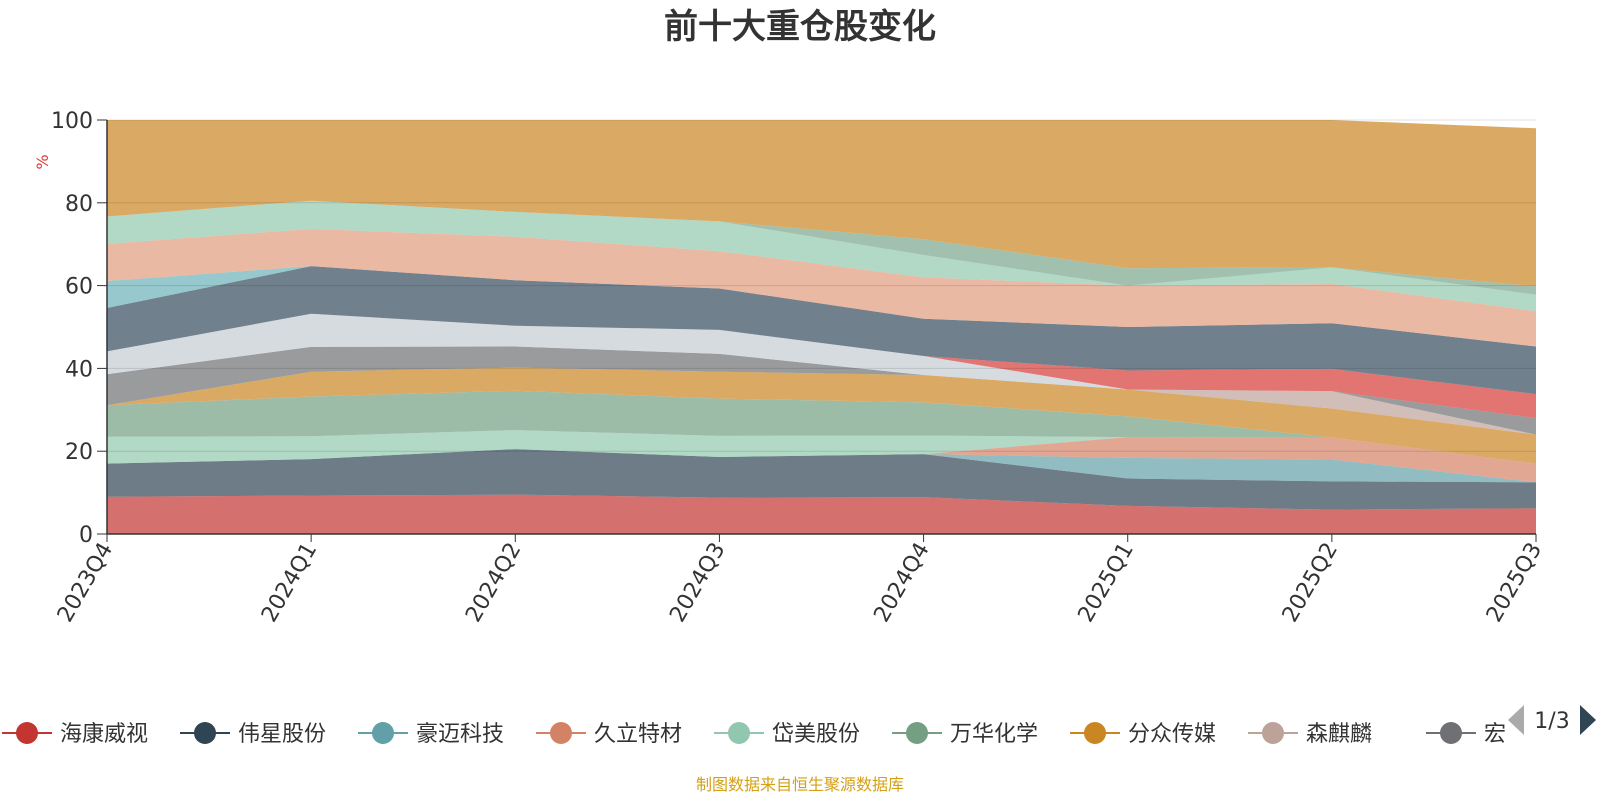 This screenshot has width=1600, height=800. I want to click on legend: 海康威视 伟星股份 豪迈科技 久立特材 岱美股份 万华化学 分众传媒 森麒麟 宏, so click(754, 734).